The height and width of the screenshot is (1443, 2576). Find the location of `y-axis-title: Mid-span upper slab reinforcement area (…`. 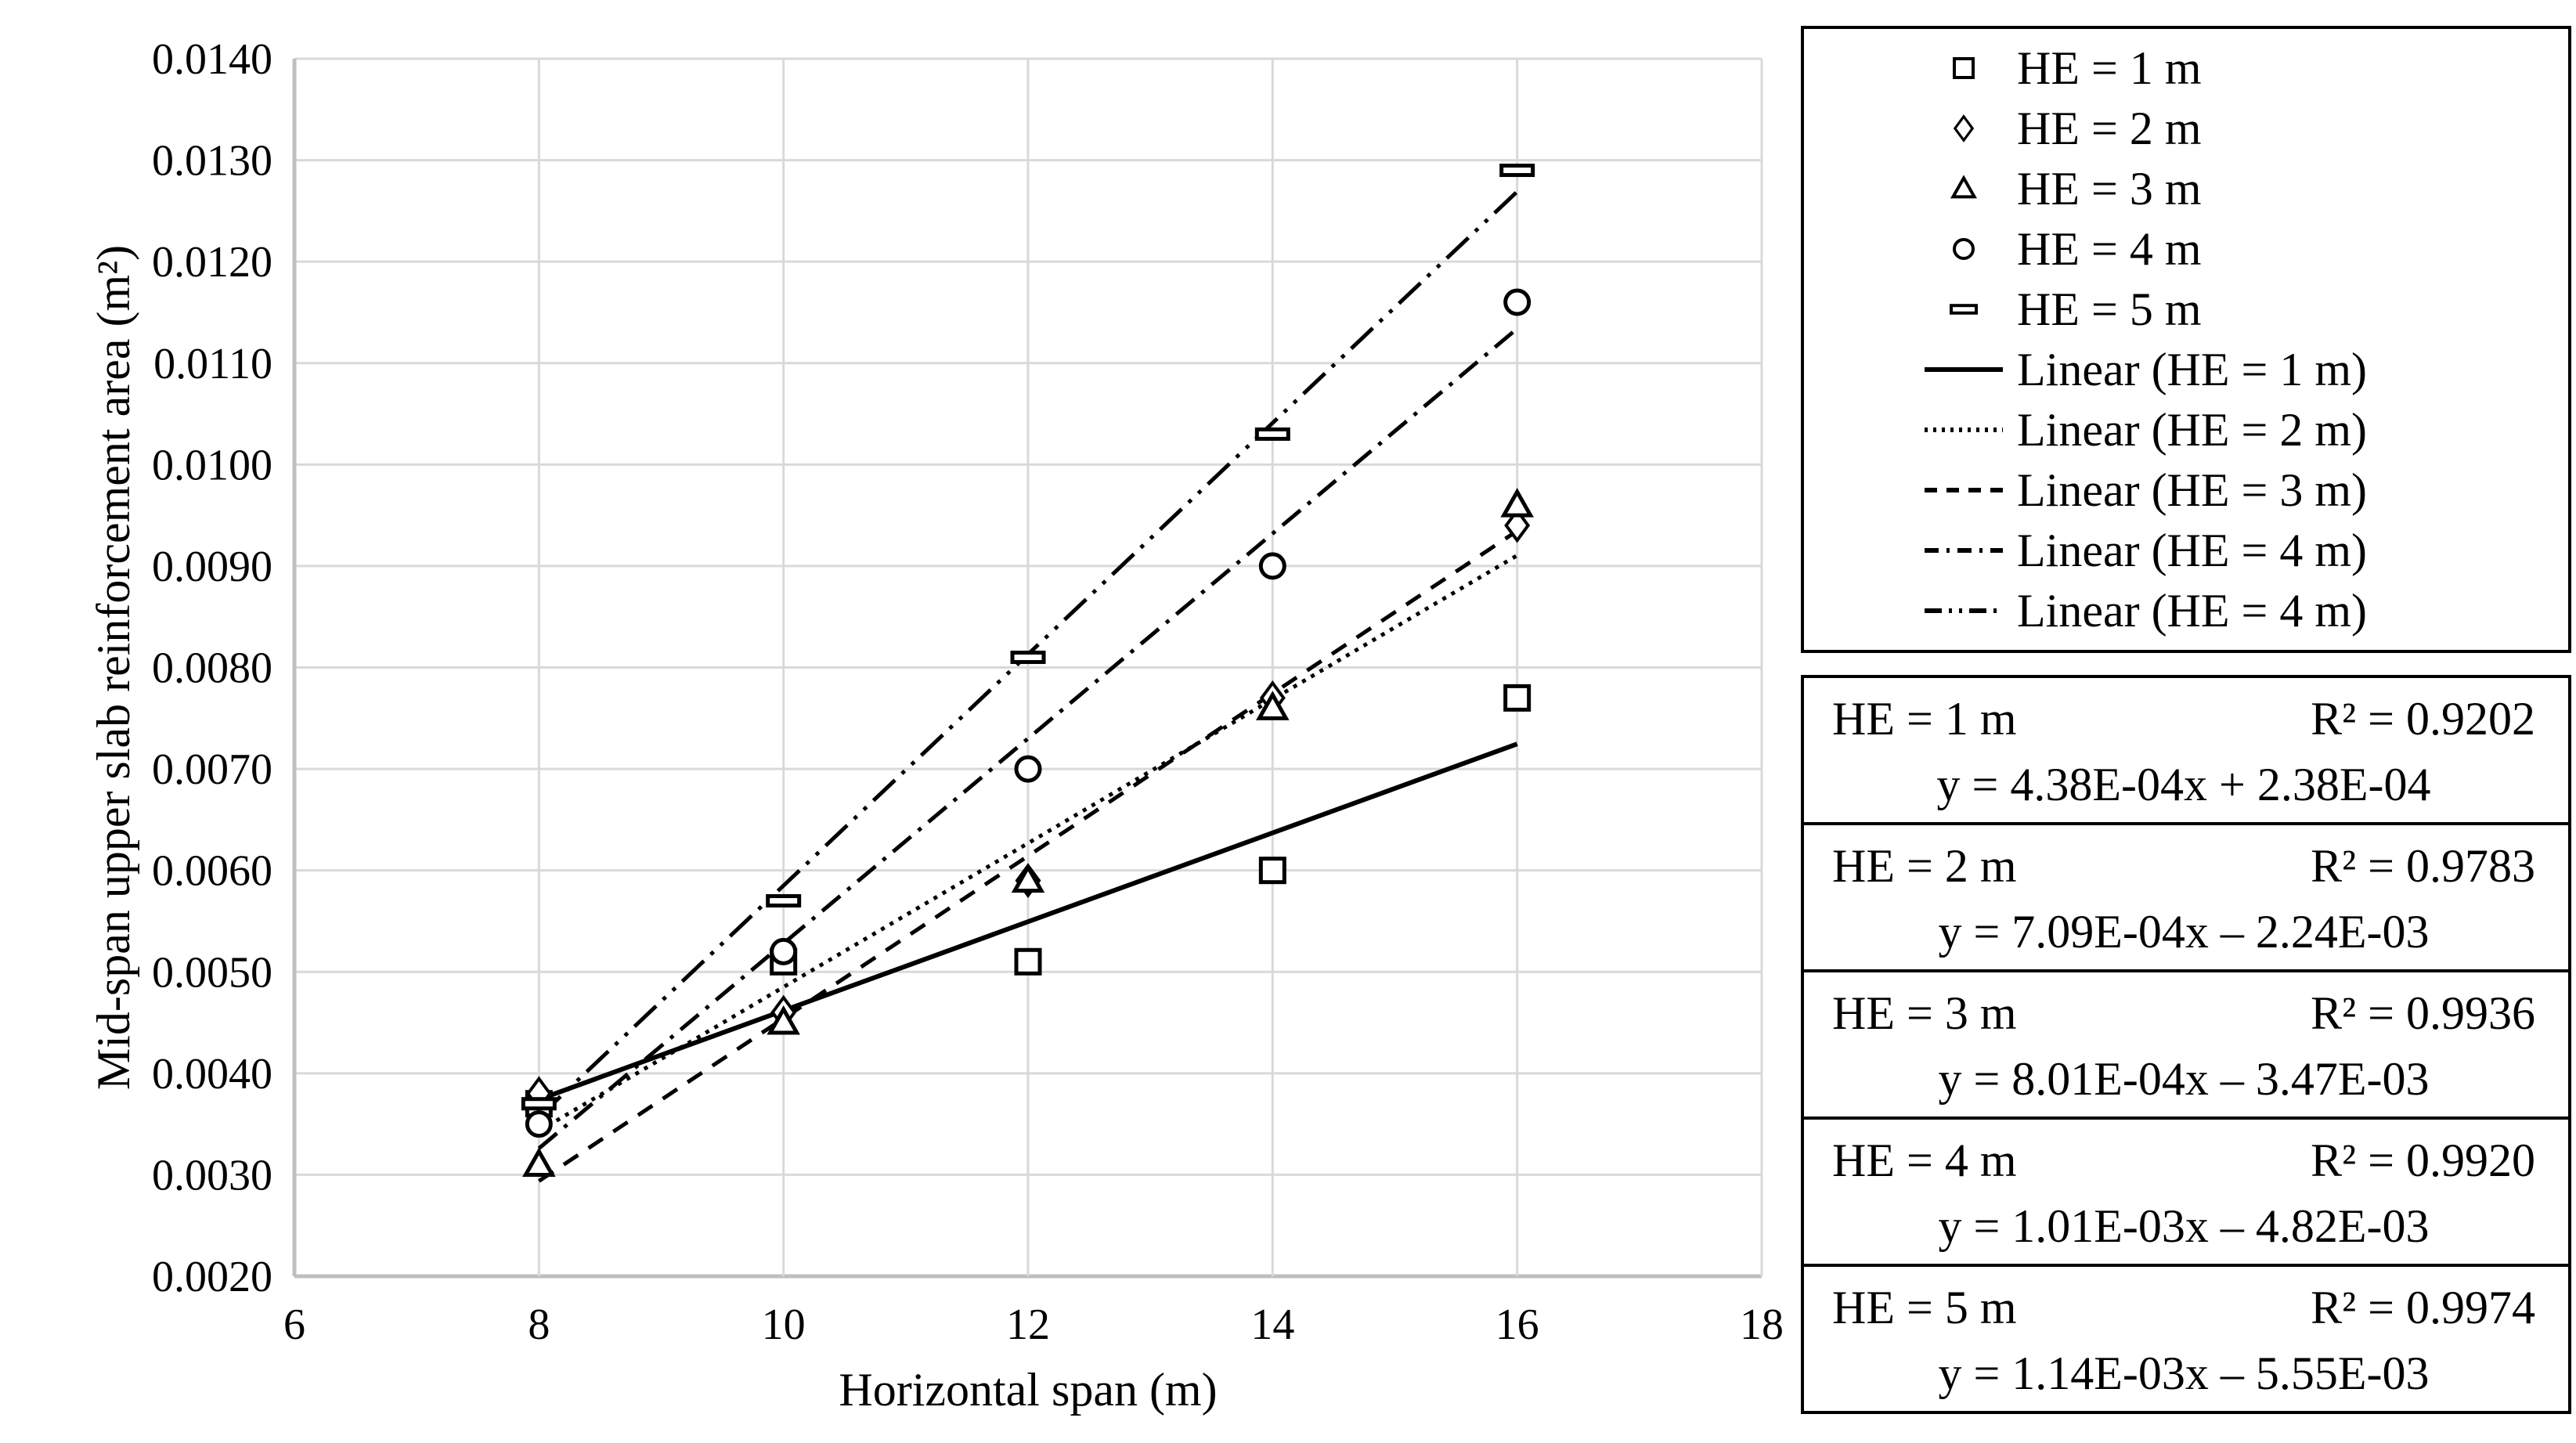

y-axis-title: Mid-span upper slab reinforcement area (… is located at coordinates (113, 668).